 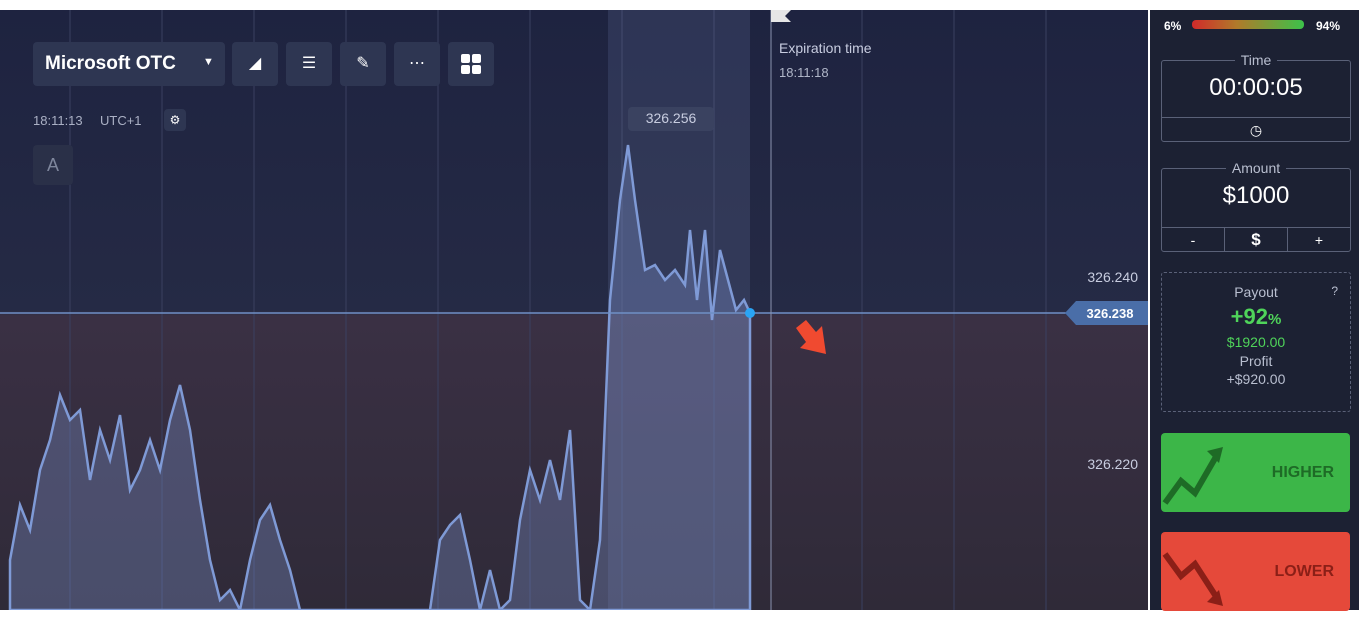 I want to click on timer-icon: ◷, so click(x=1256, y=129).